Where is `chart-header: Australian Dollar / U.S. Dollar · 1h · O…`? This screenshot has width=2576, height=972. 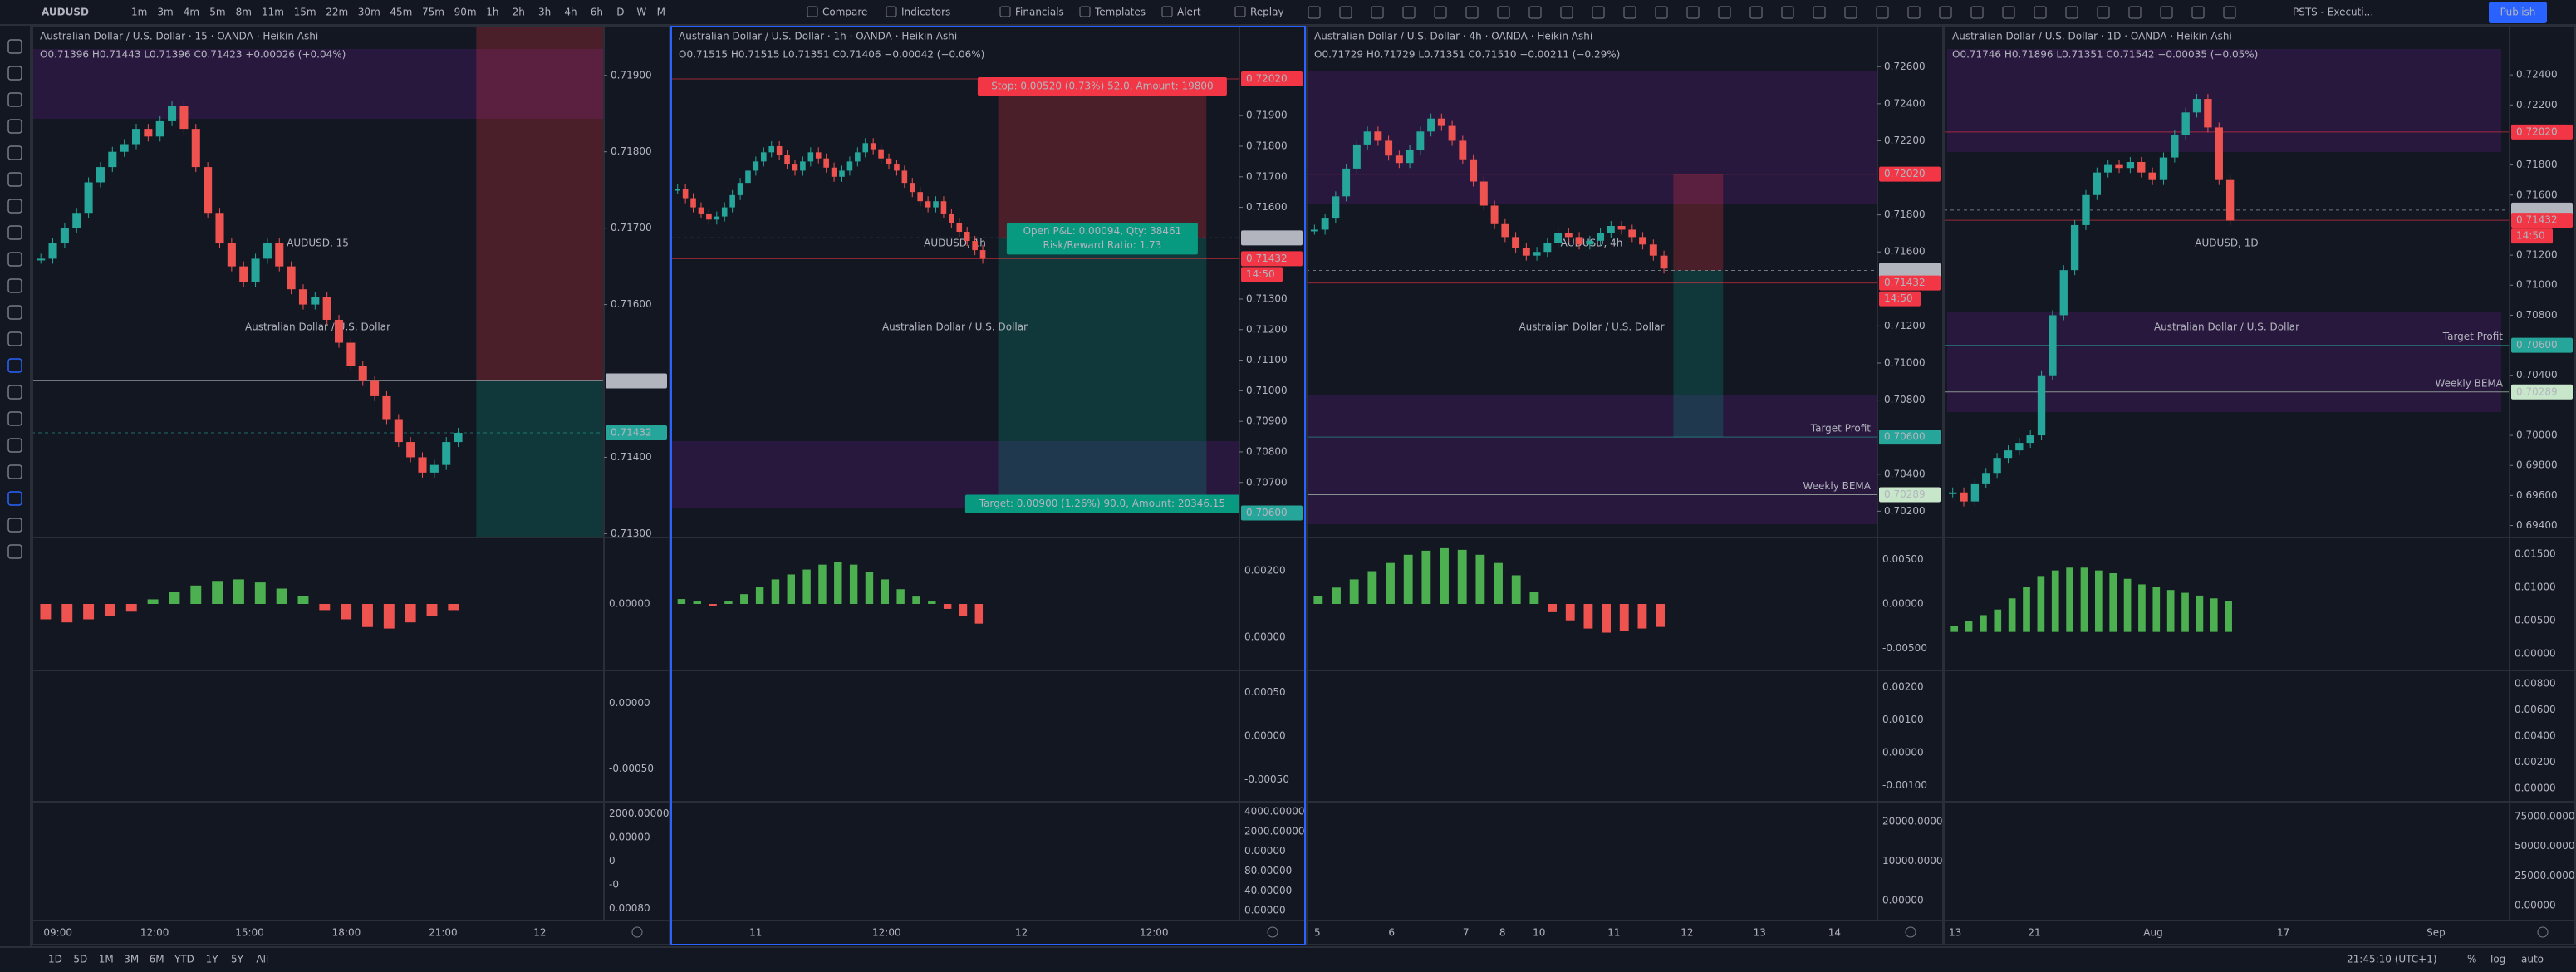
chart-header: Australian Dollar / U.S. Dollar · 1h · O… is located at coordinates (818, 36).